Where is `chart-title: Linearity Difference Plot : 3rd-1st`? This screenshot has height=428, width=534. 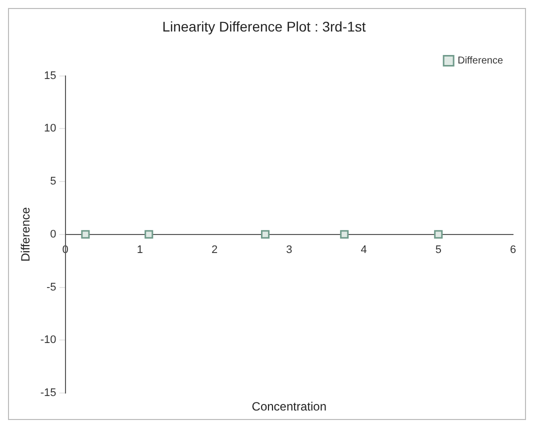 chart-title: Linearity Difference Plot : 3rd-1st is located at coordinates (264, 26).